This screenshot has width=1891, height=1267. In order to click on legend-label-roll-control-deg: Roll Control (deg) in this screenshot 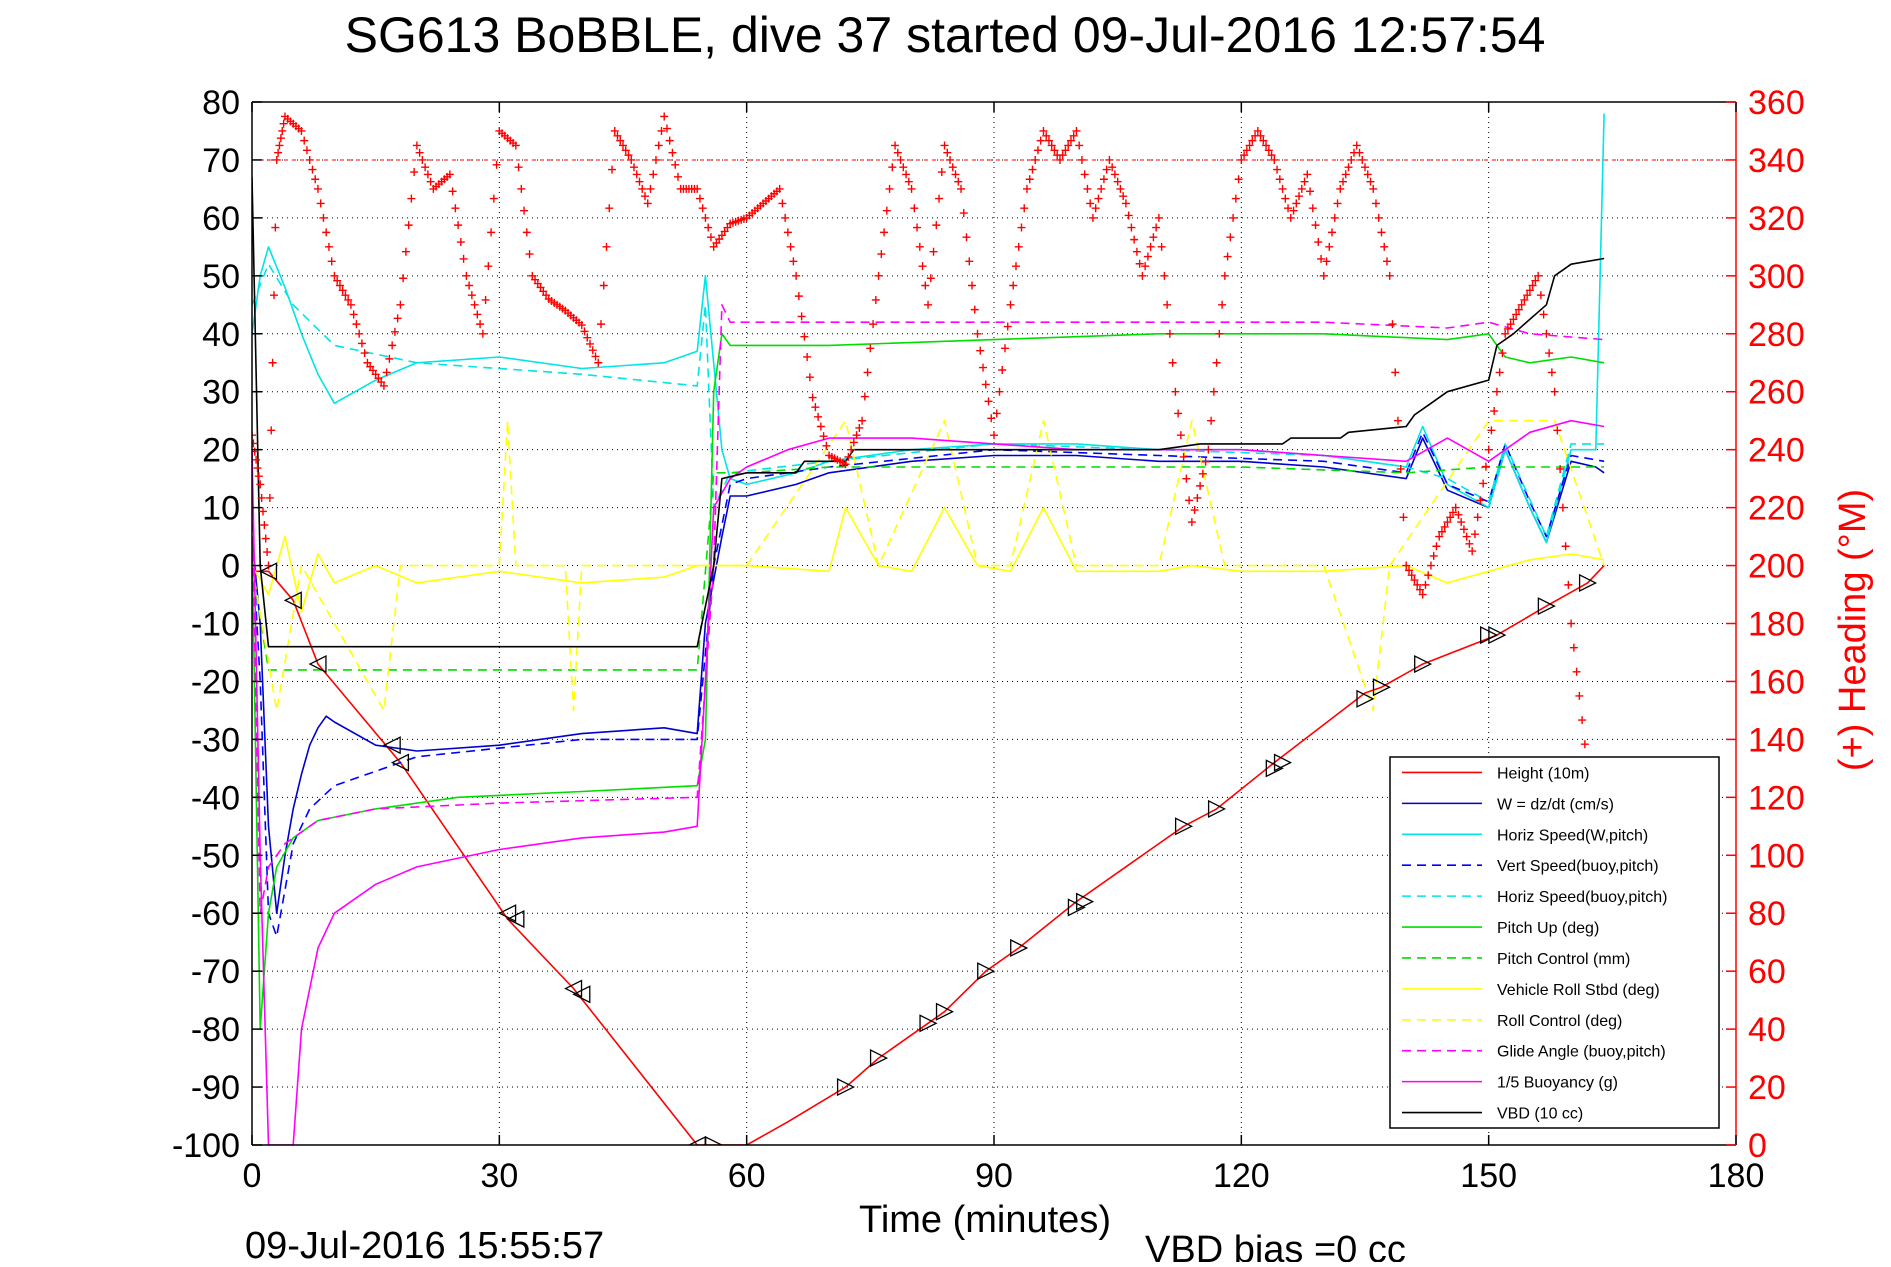, I will do `click(1559, 1021)`.